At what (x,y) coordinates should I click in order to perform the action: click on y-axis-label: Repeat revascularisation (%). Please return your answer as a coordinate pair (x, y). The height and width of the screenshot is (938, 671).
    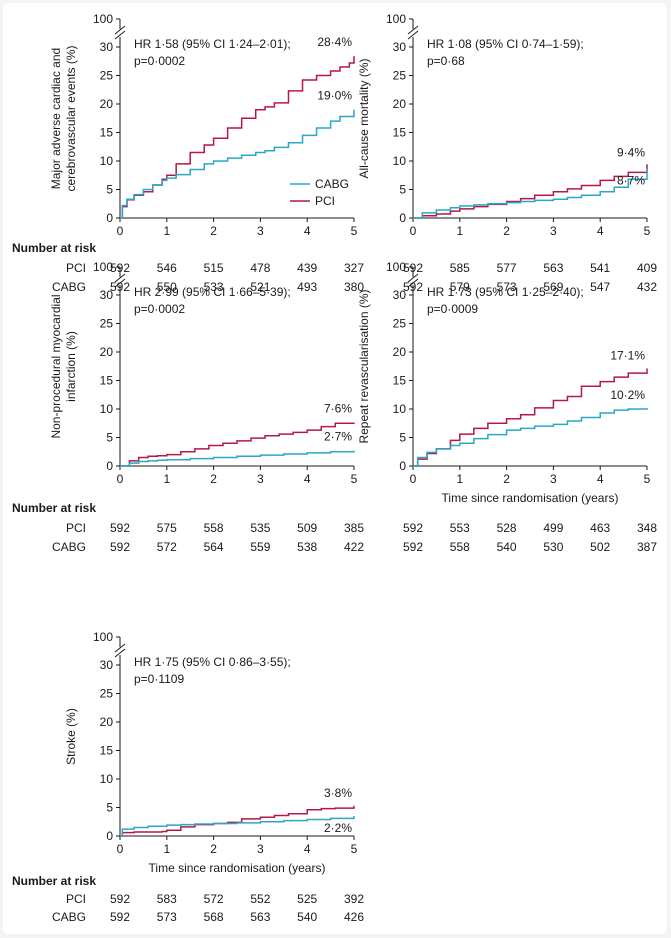
    Looking at the image, I should click on (364, 366).